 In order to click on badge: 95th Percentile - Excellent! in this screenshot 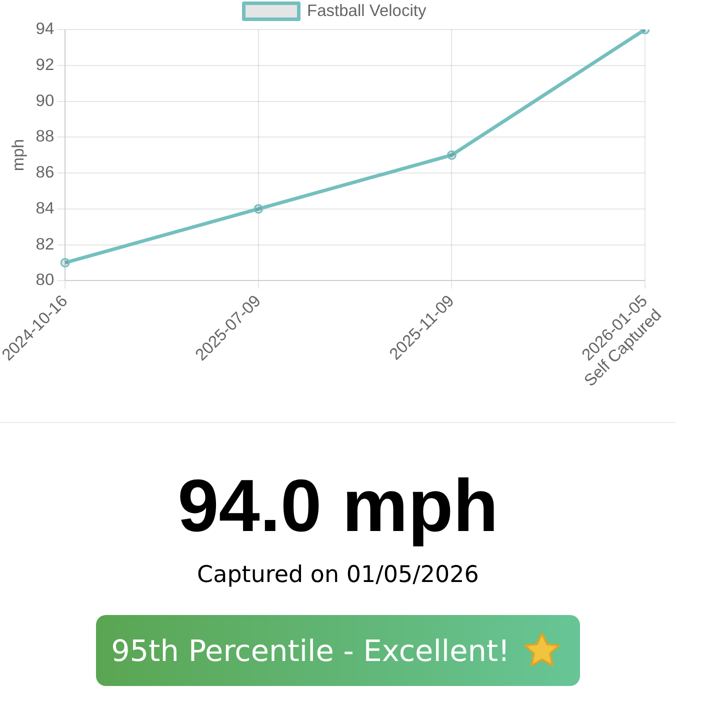, I will do `click(338, 650)`.